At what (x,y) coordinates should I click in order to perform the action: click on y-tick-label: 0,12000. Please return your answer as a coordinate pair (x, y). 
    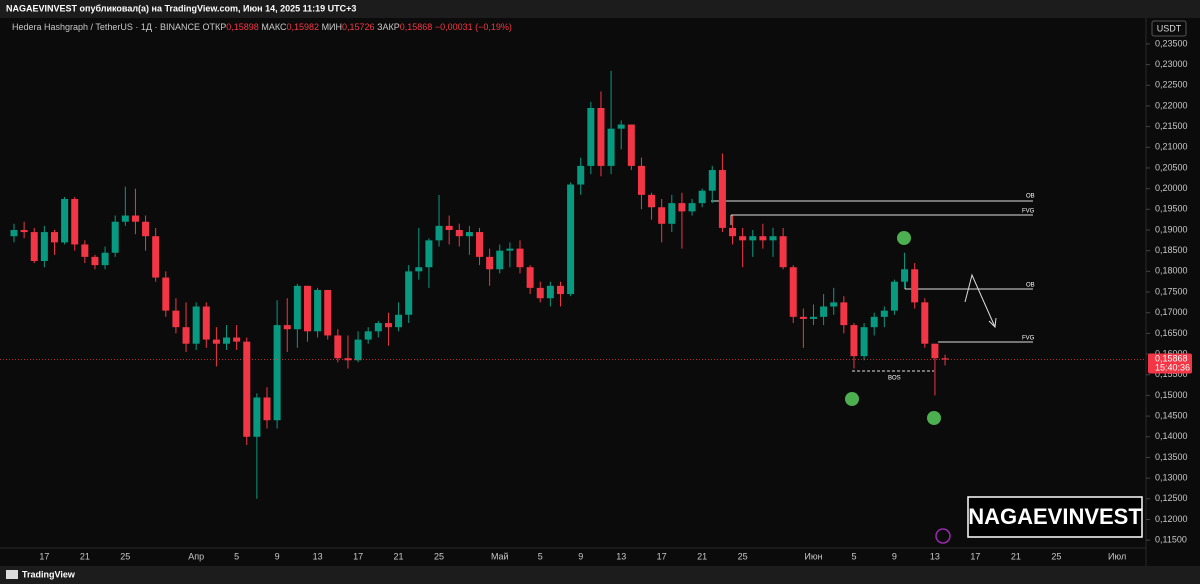
    Looking at the image, I should click on (1171, 519).